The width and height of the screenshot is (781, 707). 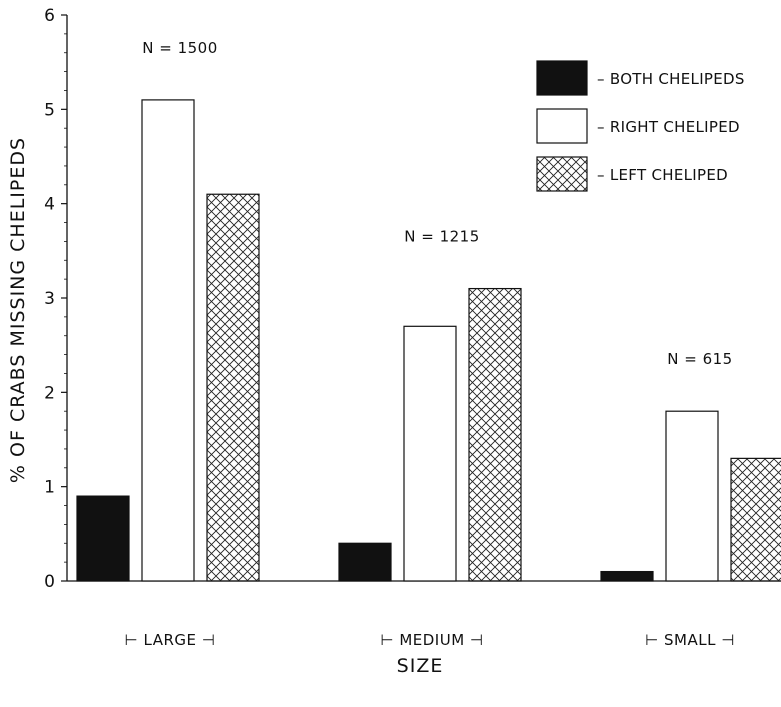 I want to click on legend-swatch-right-cheliped, so click(x=562, y=126).